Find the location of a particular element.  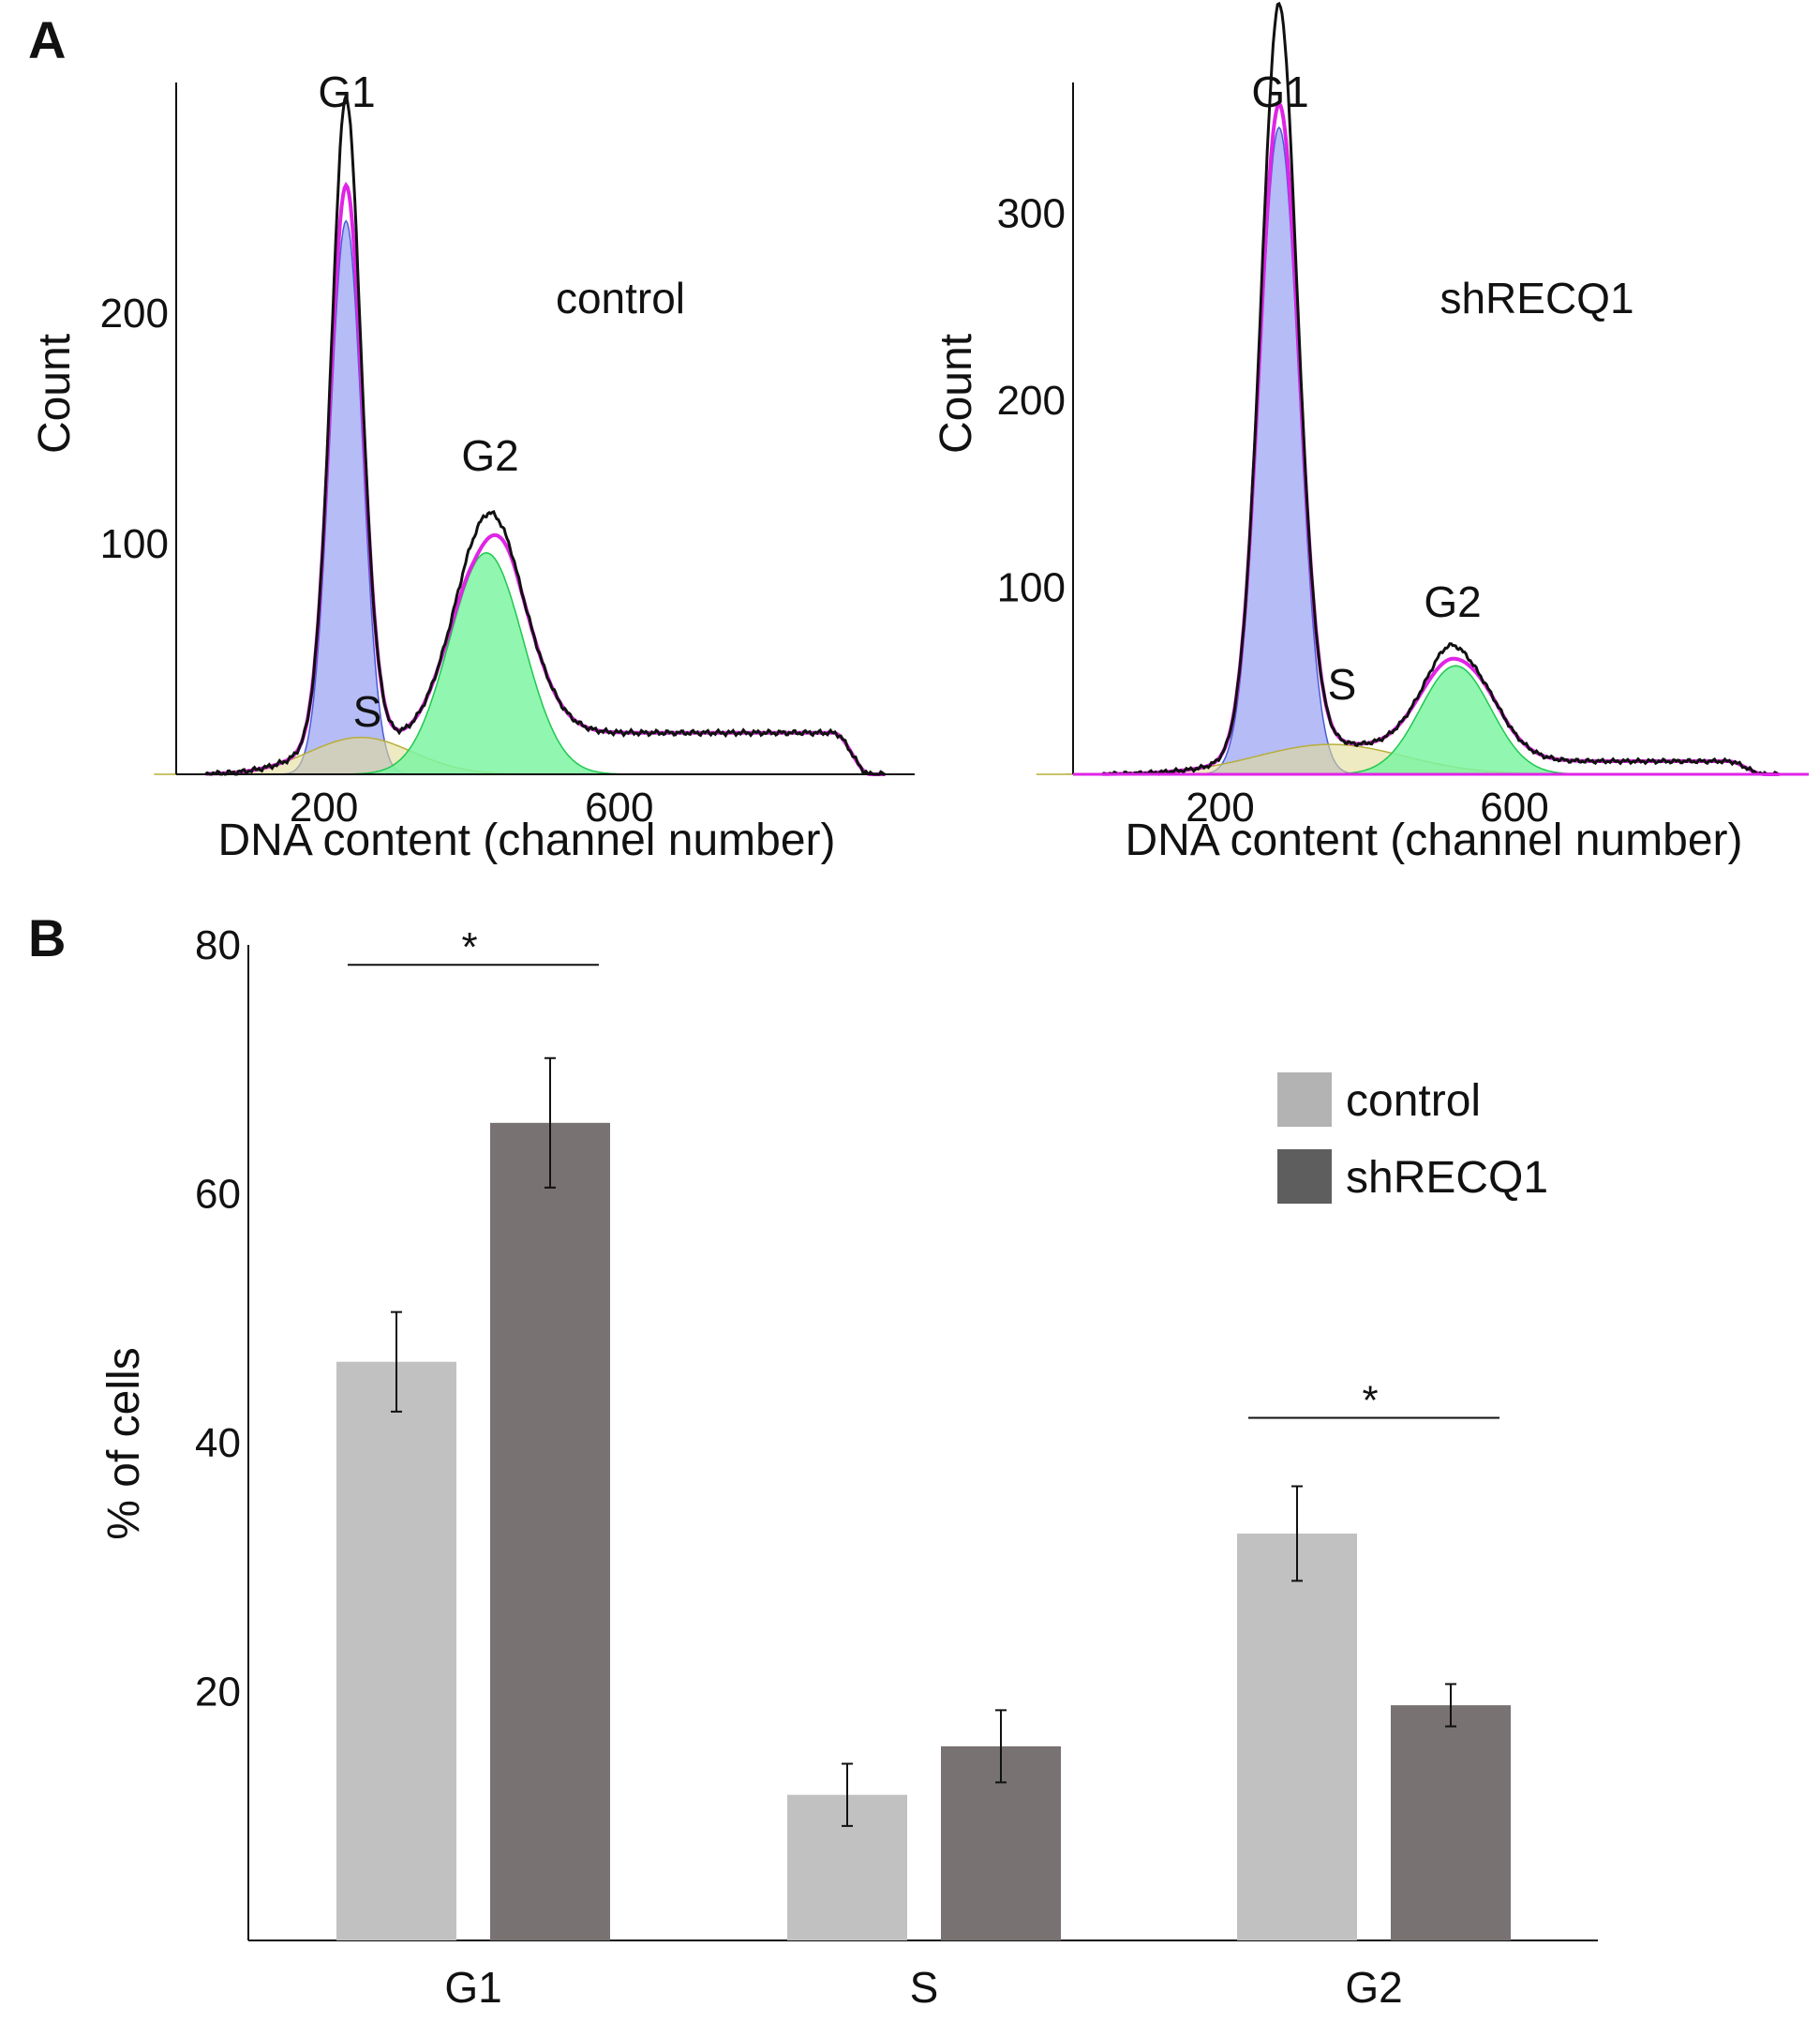

error-bar-control-g2 is located at coordinates (1297, 1533).